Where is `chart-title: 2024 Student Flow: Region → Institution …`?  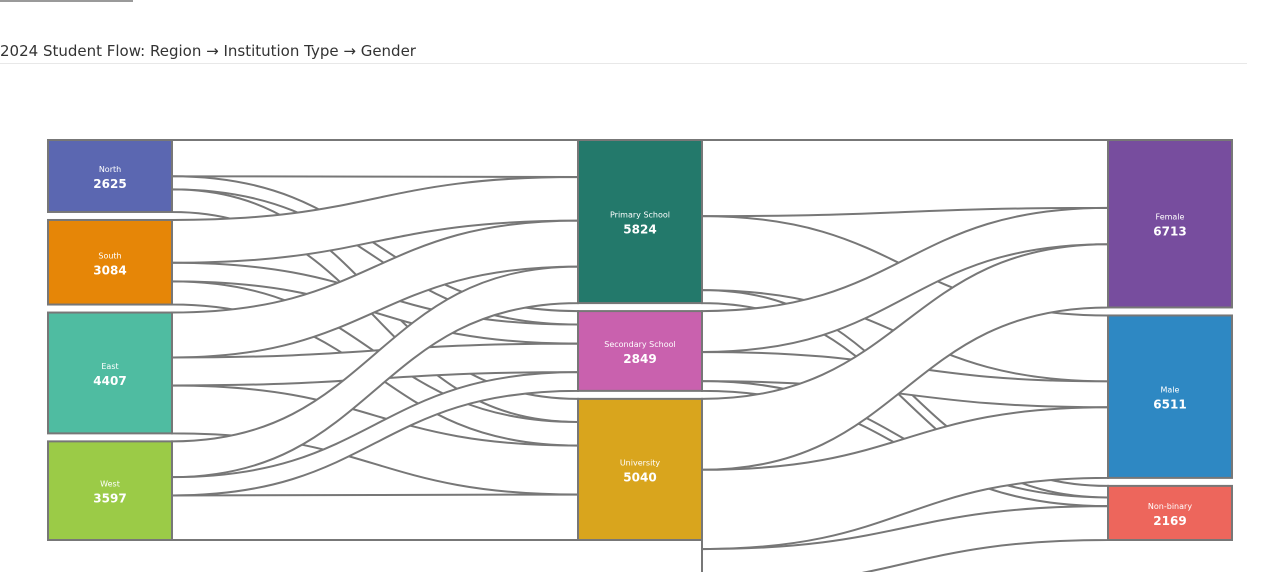 chart-title: 2024 Student Flow: Region → Institution … is located at coordinates (208, 51).